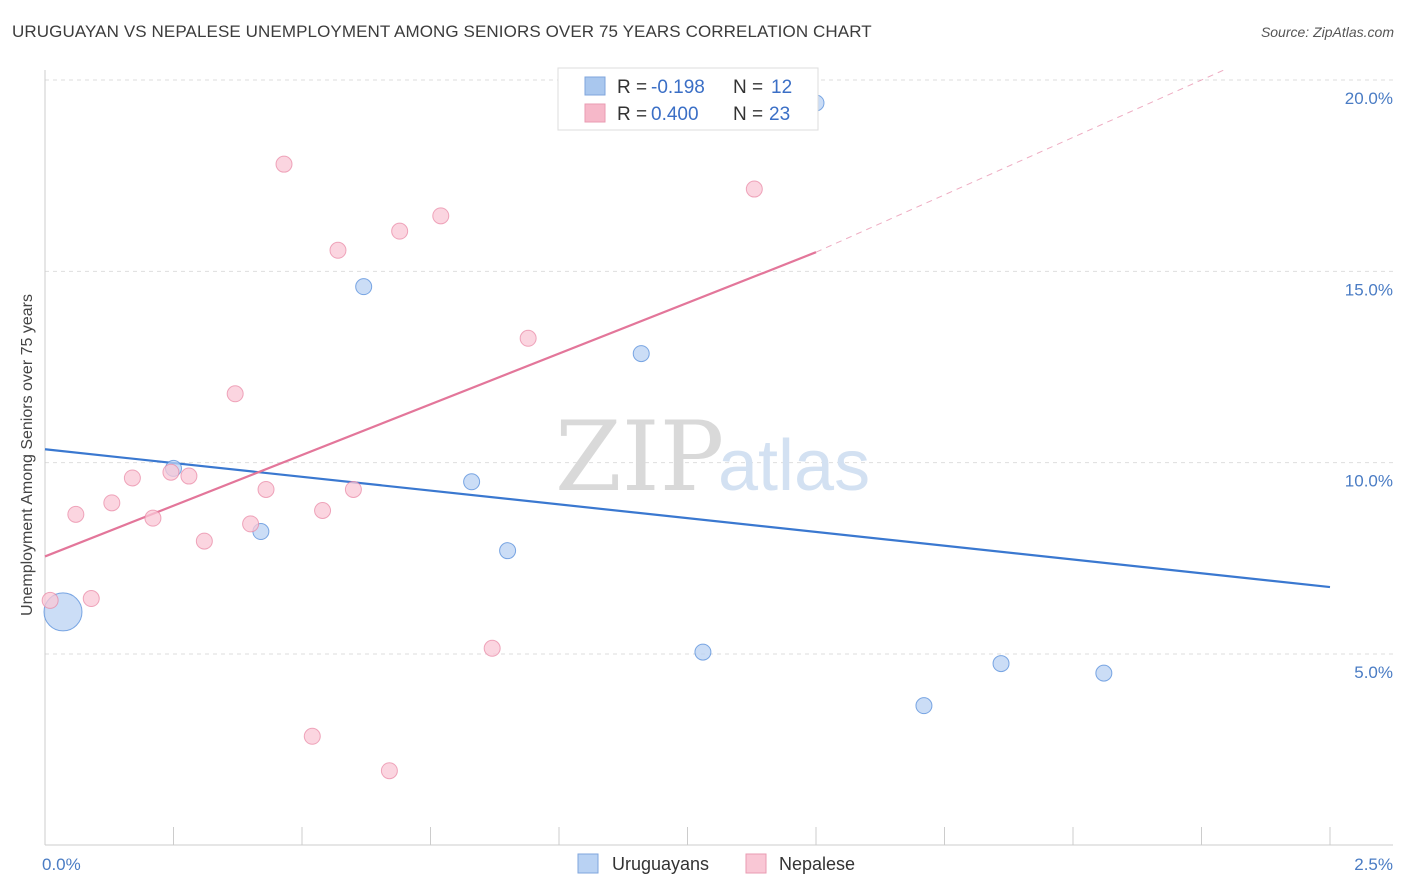 This screenshot has width=1406, height=892. What do you see at coordinates (1373, 864) in the screenshot?
I see `x-tick-label: 2.5%` at bounding box center [1373, 864].